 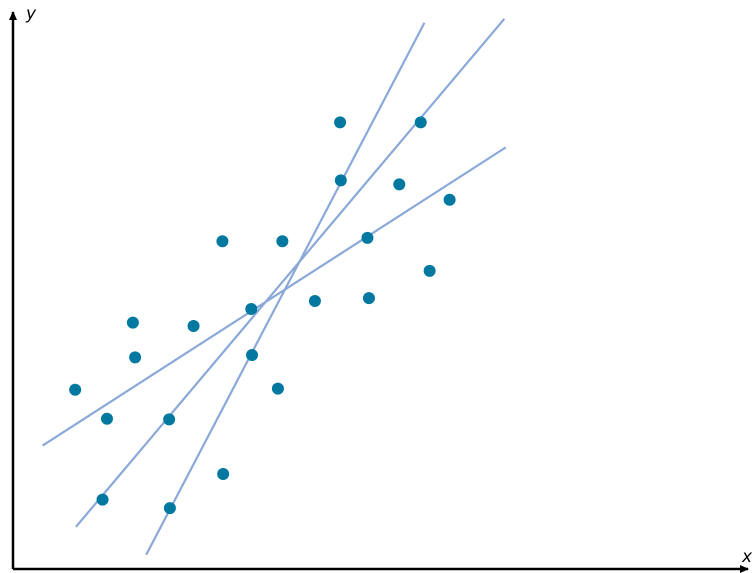 What do you see at coordinates (747, 557) in the screenshot?
I see `x-axis-label: x` at bounding box center [747, 557].